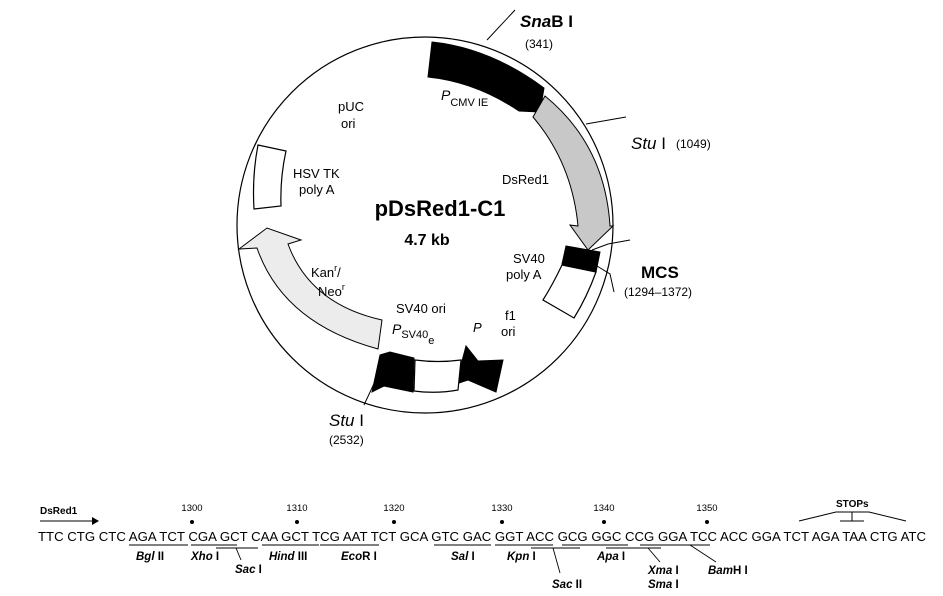 This screenshot has height=596, width=943. Describe the element at coordinates (427, 240) in the screenshot. I see `plasmid-size: 4.7 kb` at that location.